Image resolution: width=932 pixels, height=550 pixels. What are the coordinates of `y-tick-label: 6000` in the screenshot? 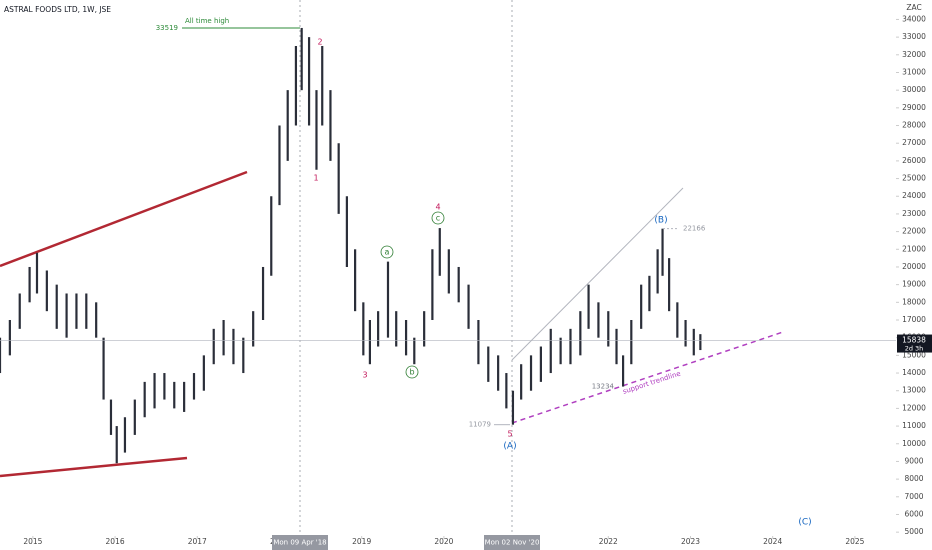 It's located at (913, 513).